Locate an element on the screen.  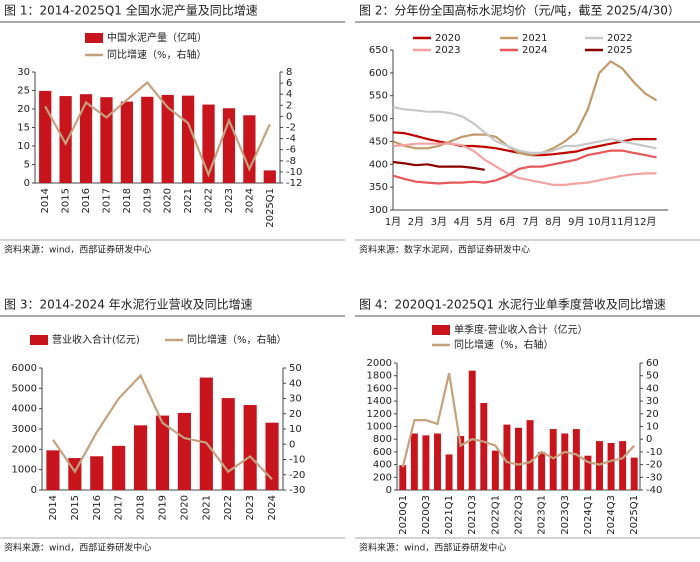
y2-tick-label: -8 is located at coordinates (291, 161).